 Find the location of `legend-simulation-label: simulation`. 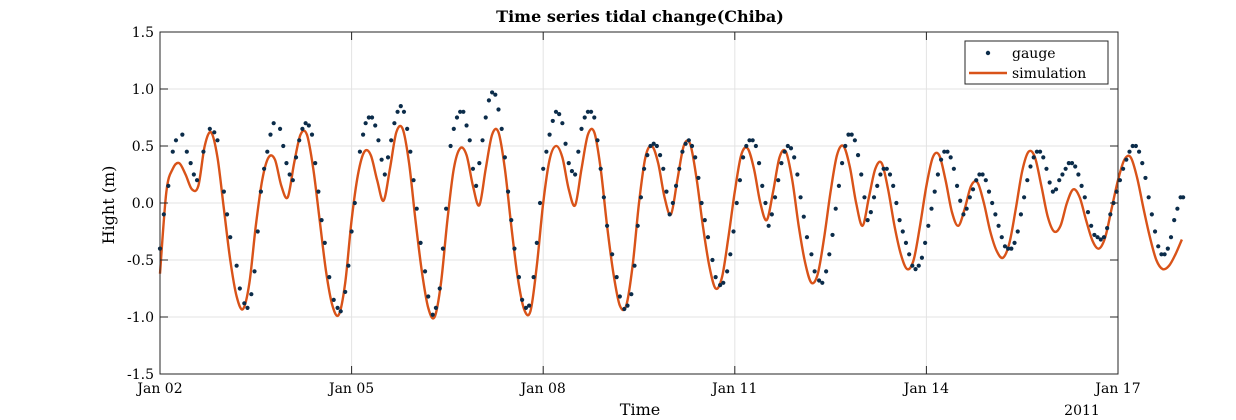

legend-simulation-label: simulation is located at coordinates (1049, 74).